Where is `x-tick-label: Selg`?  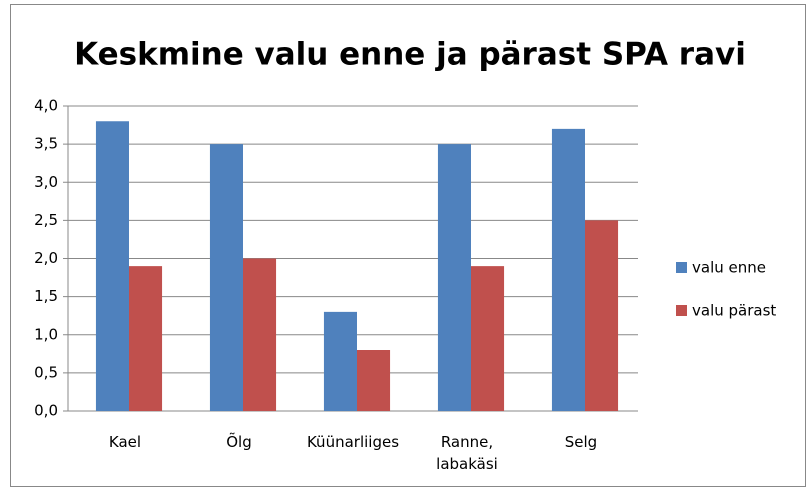 x-tick-label: Selg is located at coordinates (581, 442).